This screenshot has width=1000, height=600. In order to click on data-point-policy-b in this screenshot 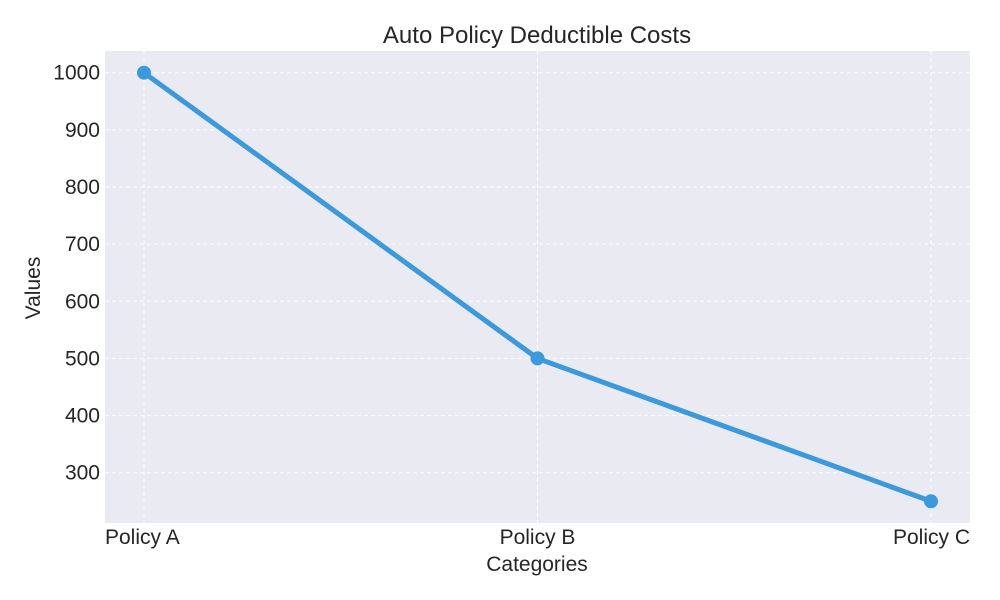, I will do `click(537, 358)`.